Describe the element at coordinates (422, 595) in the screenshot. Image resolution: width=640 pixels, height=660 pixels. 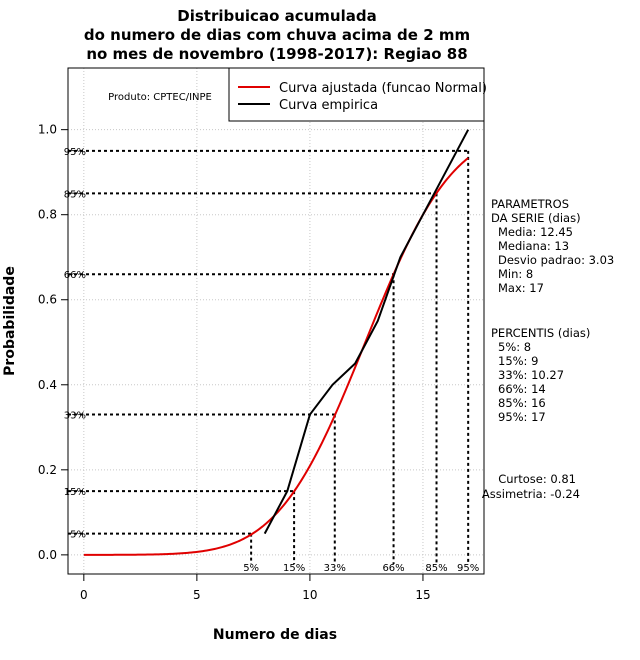
I see `x-tick-label-3: 15` at that location.